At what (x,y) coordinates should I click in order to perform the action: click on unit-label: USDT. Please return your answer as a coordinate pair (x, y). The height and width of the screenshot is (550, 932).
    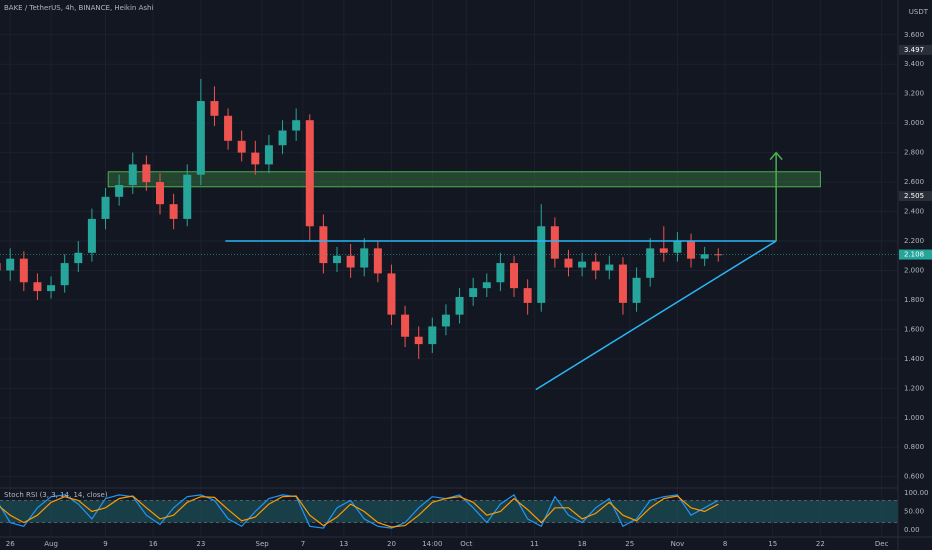
    Looking at the image, I should click on (919, 12).